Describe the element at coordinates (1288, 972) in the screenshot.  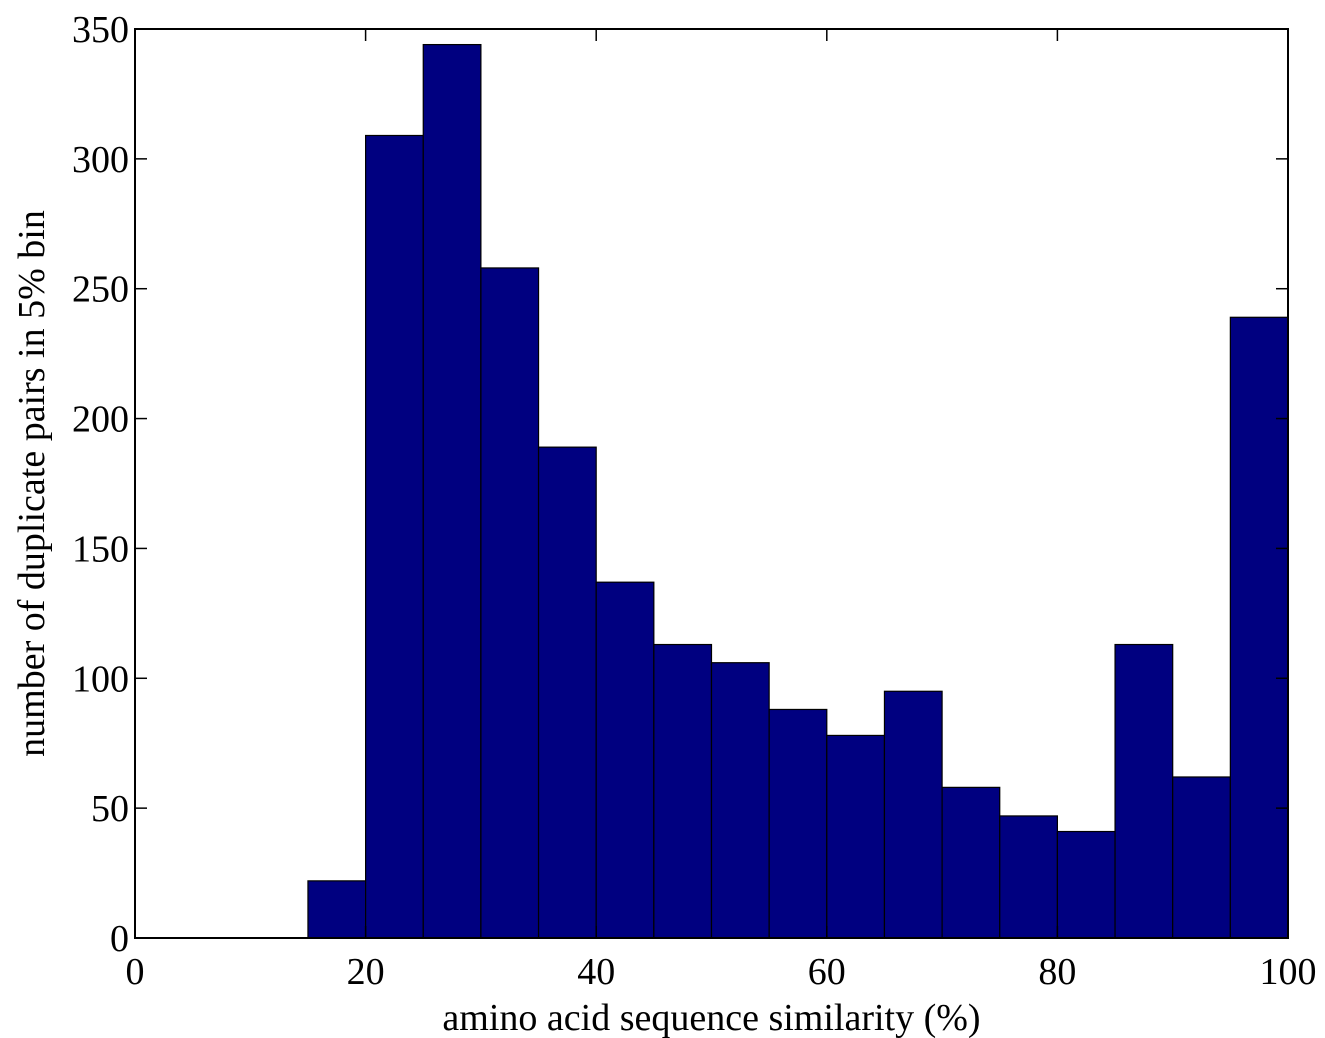
I see `x-tick-label: 100` at that location.